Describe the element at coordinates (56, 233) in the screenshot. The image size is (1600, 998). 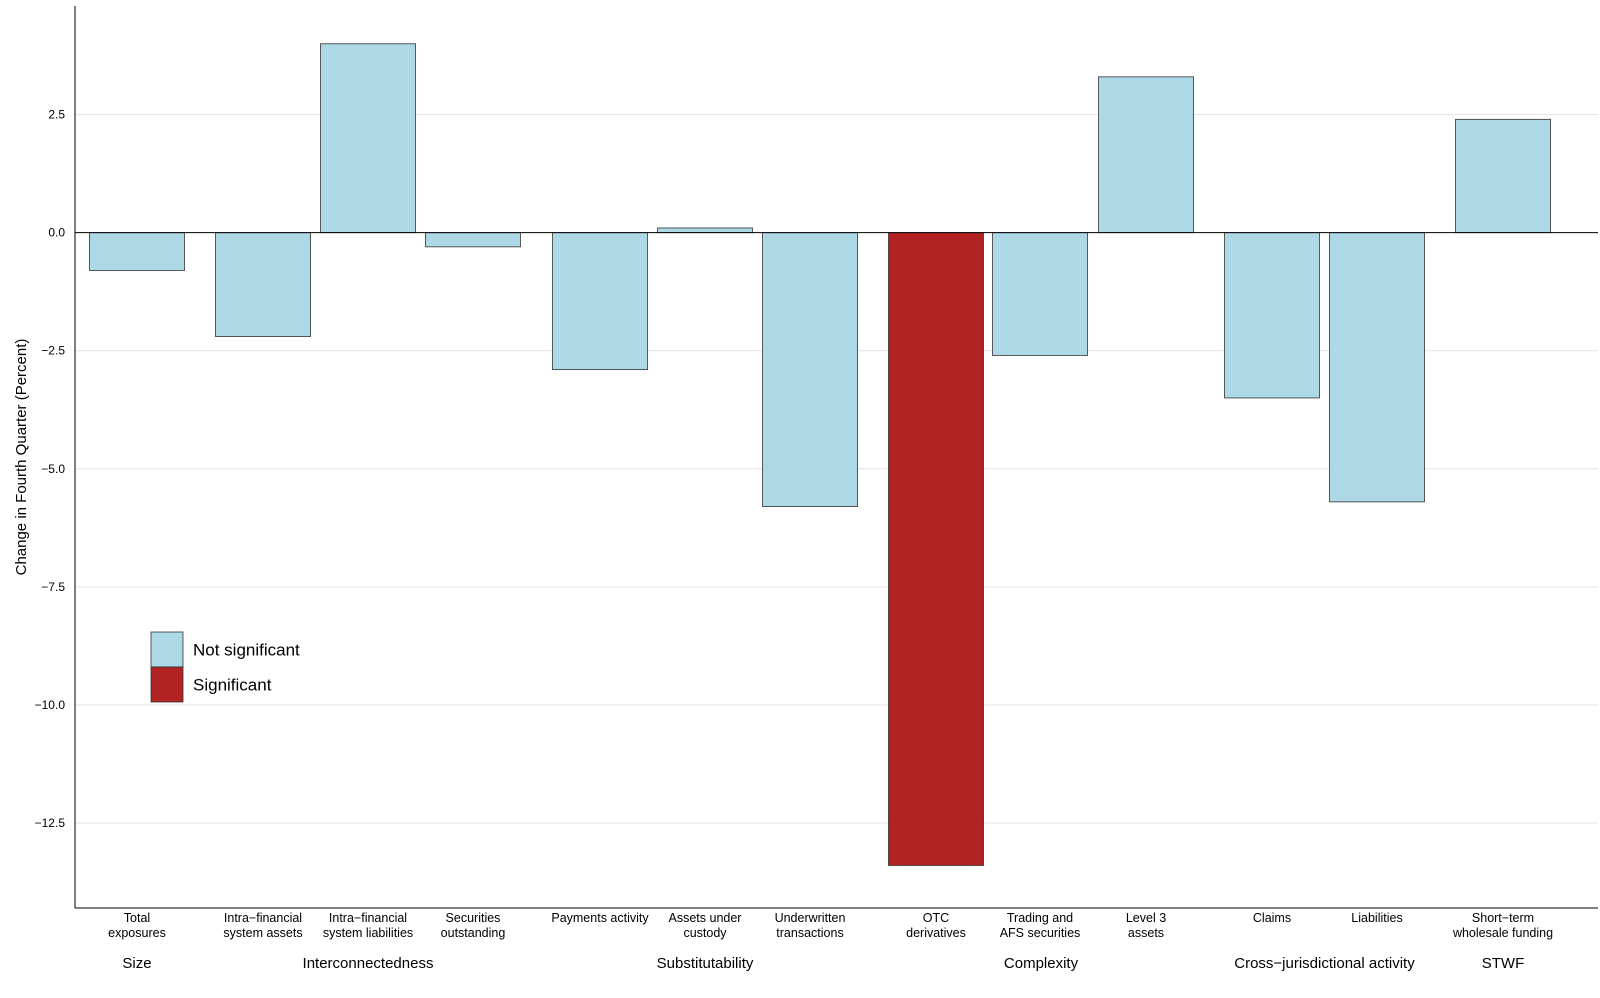
I see `y-tick-label: 0.0` at that location.